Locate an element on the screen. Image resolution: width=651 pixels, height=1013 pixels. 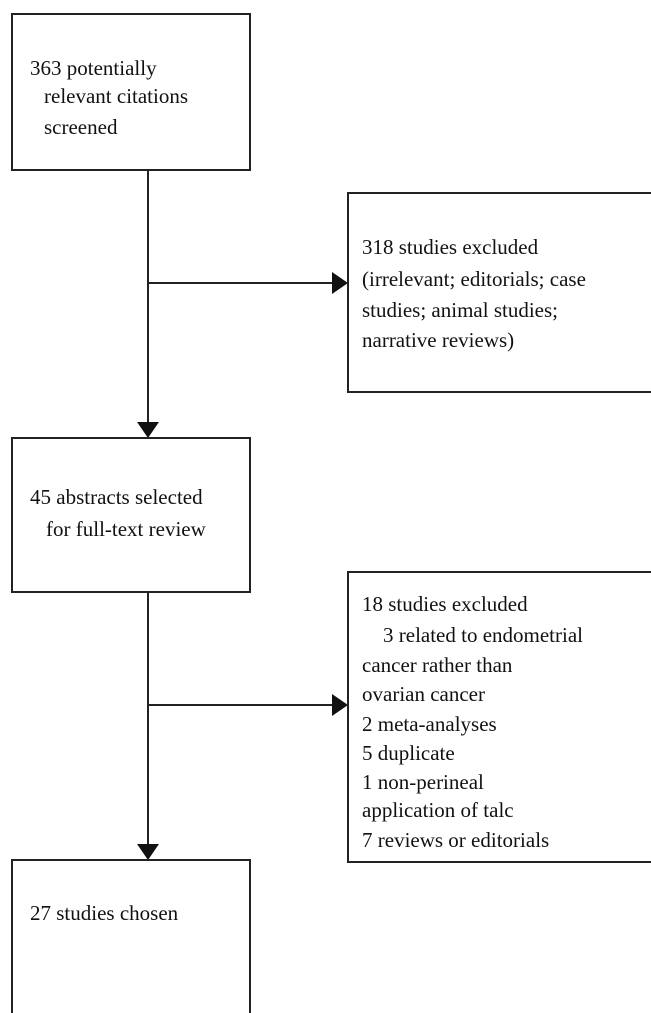
node-text: studies; animal studies; is located at coordinates (460, 310).